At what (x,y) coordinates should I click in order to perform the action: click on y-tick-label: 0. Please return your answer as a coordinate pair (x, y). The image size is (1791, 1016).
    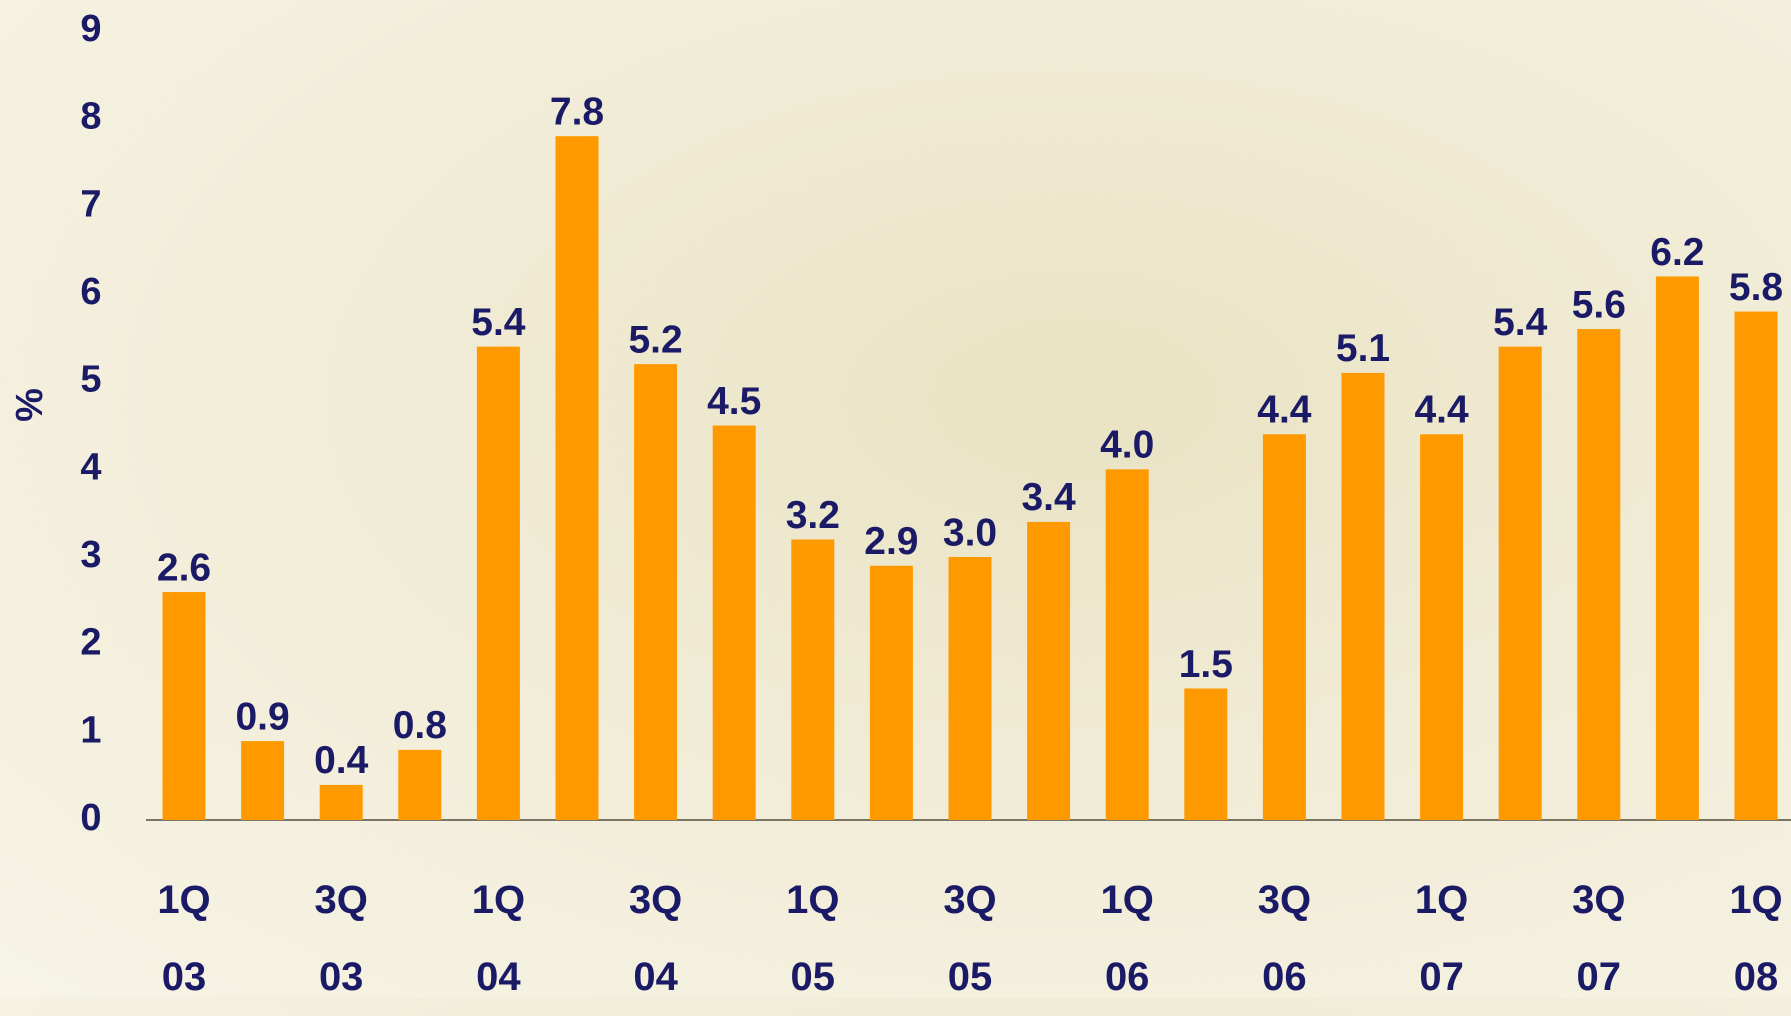
    Looking at the image, I should click on (90, 818).